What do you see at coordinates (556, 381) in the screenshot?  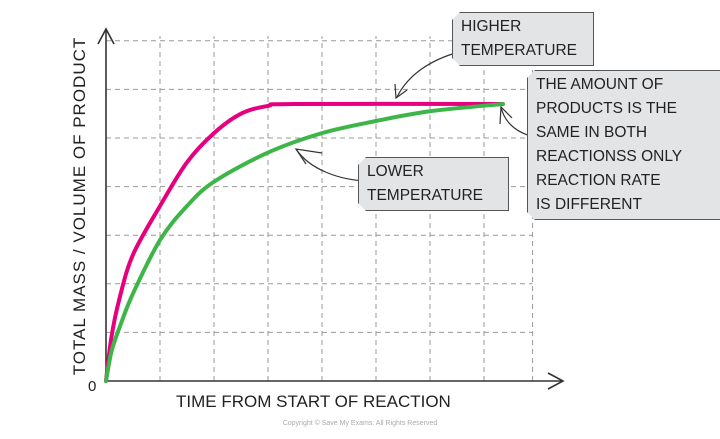 I see `x-axis-arrow` at bounding box center [556, 381].